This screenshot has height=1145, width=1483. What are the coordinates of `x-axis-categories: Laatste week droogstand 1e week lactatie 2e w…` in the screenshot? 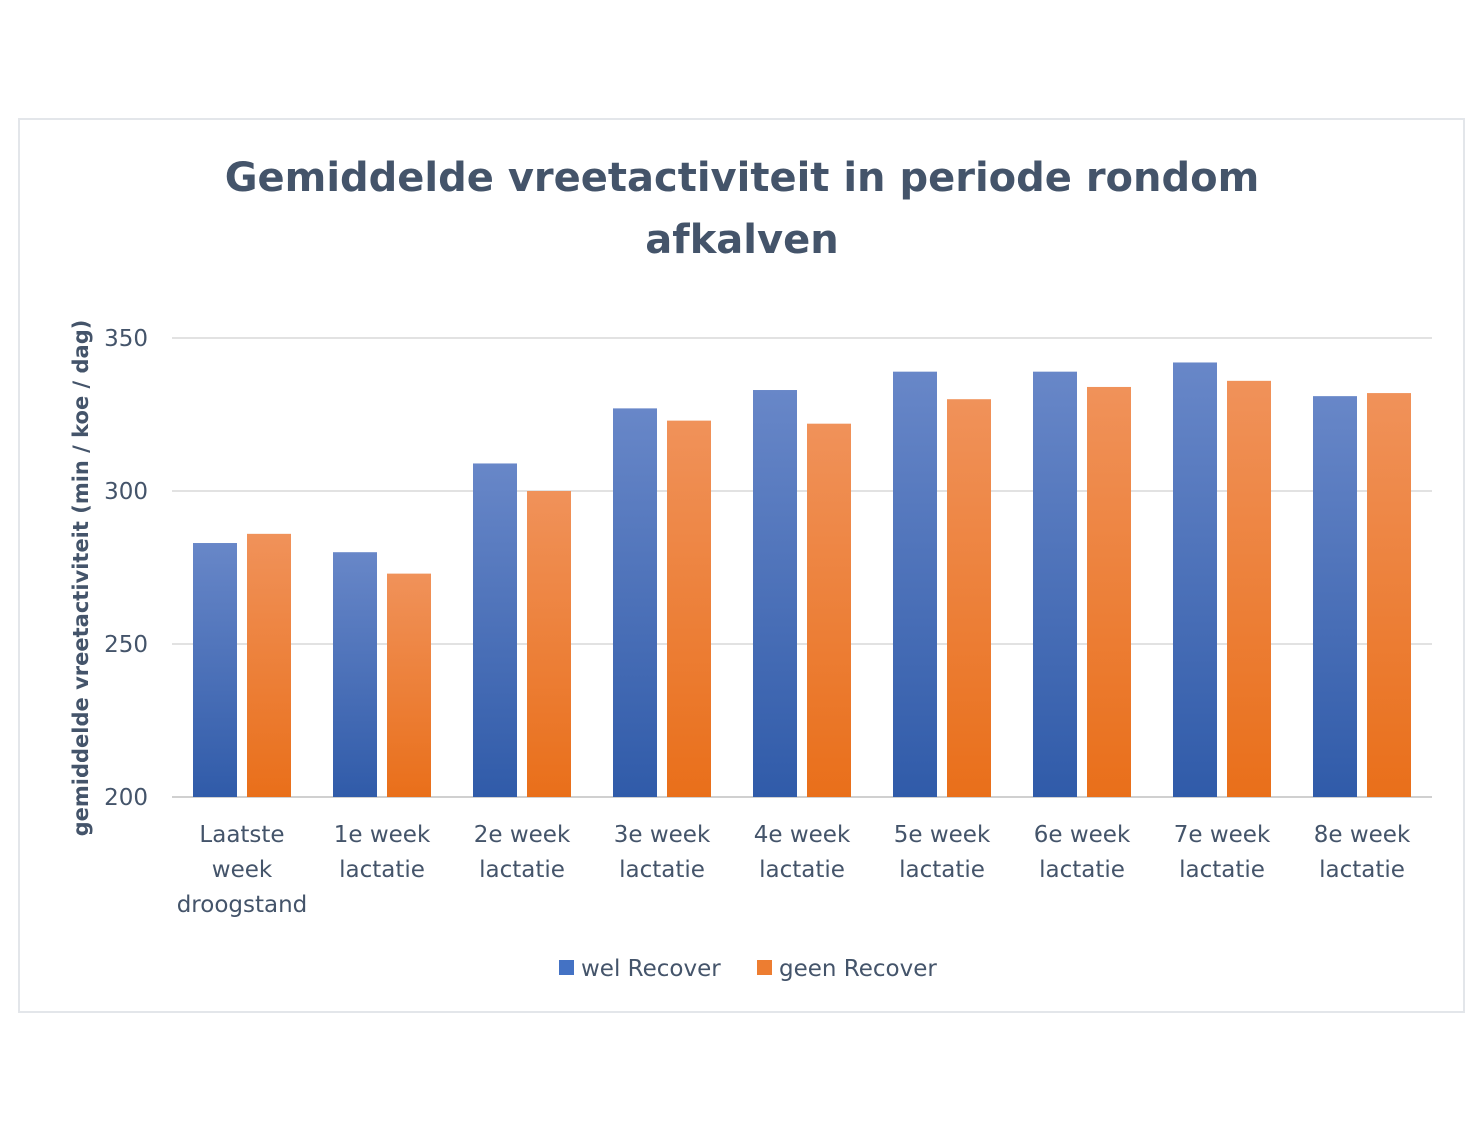 It's located at (794, 870).